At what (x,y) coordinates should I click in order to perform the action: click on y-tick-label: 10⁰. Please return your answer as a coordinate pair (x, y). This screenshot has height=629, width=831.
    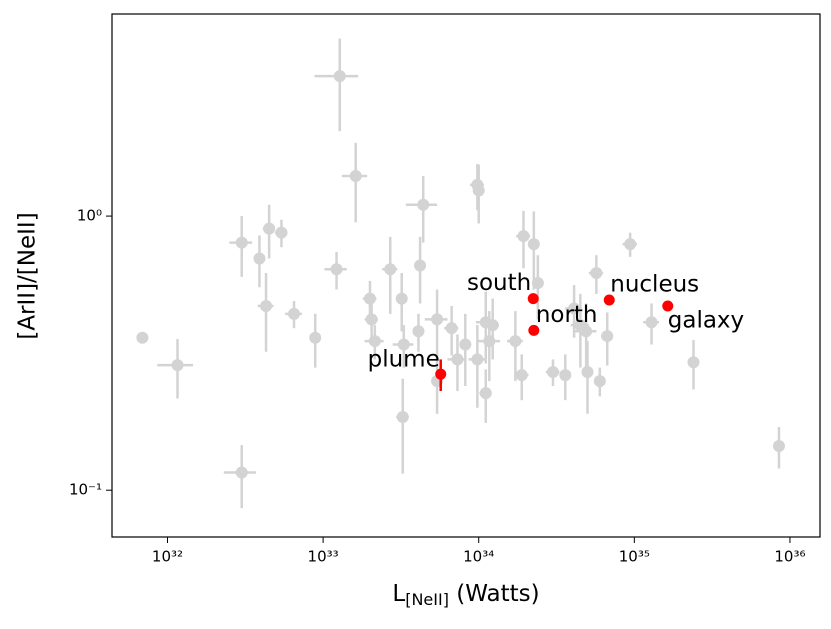
    Looking at the image, I should click on (89, 216).